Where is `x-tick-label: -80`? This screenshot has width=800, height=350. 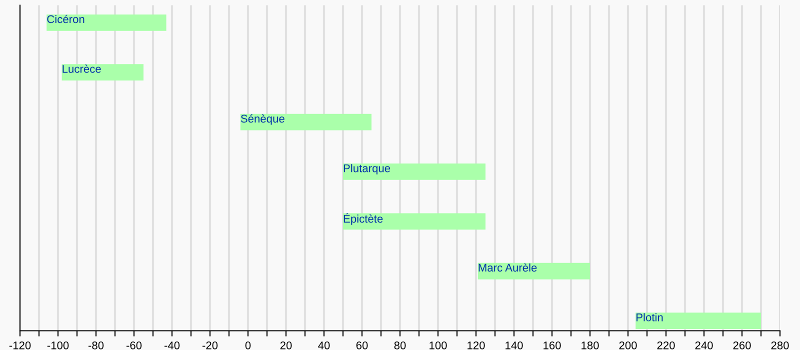 x-tick-label: -80 is located at coordinates (96, 345).